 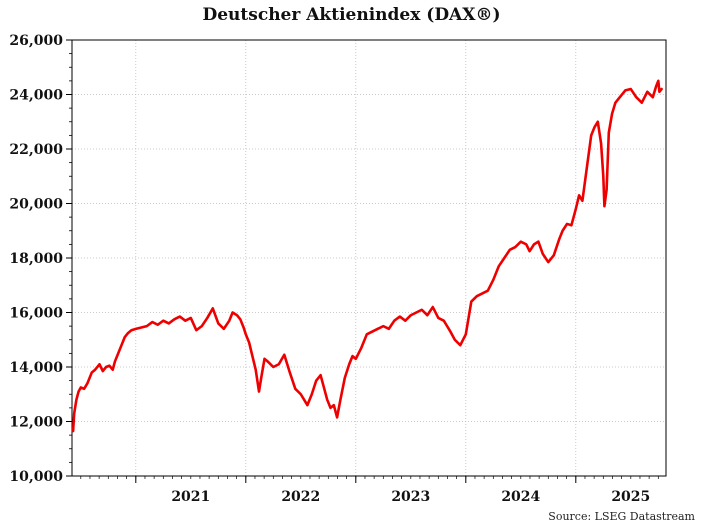 I want to click on x-tick-label: 2021, so click(x=190, y=497).